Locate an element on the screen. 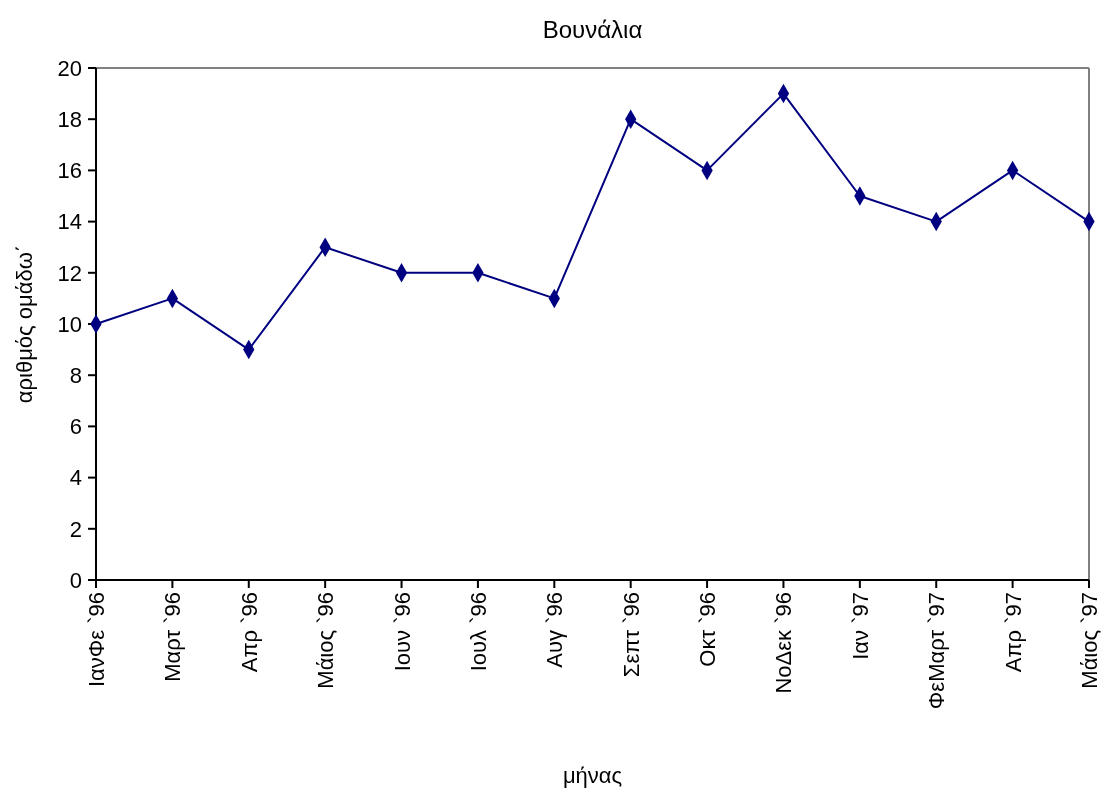  y-tick-label: 14 is located at coordinates (69, 222).